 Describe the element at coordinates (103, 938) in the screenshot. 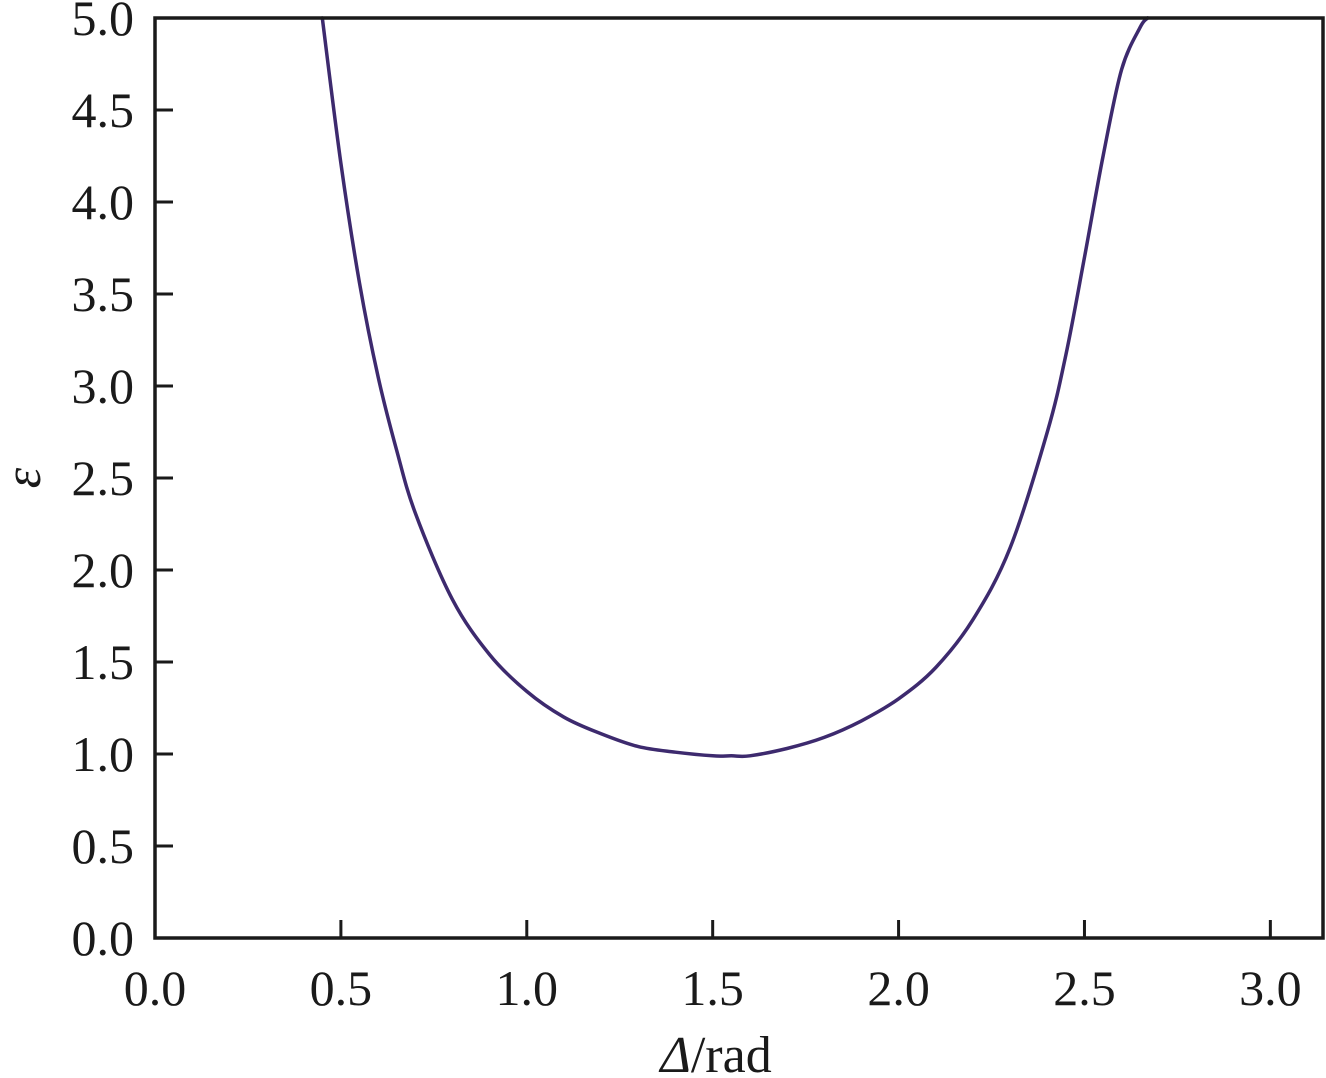

I see `y-tick-label: 0.0` at that location.